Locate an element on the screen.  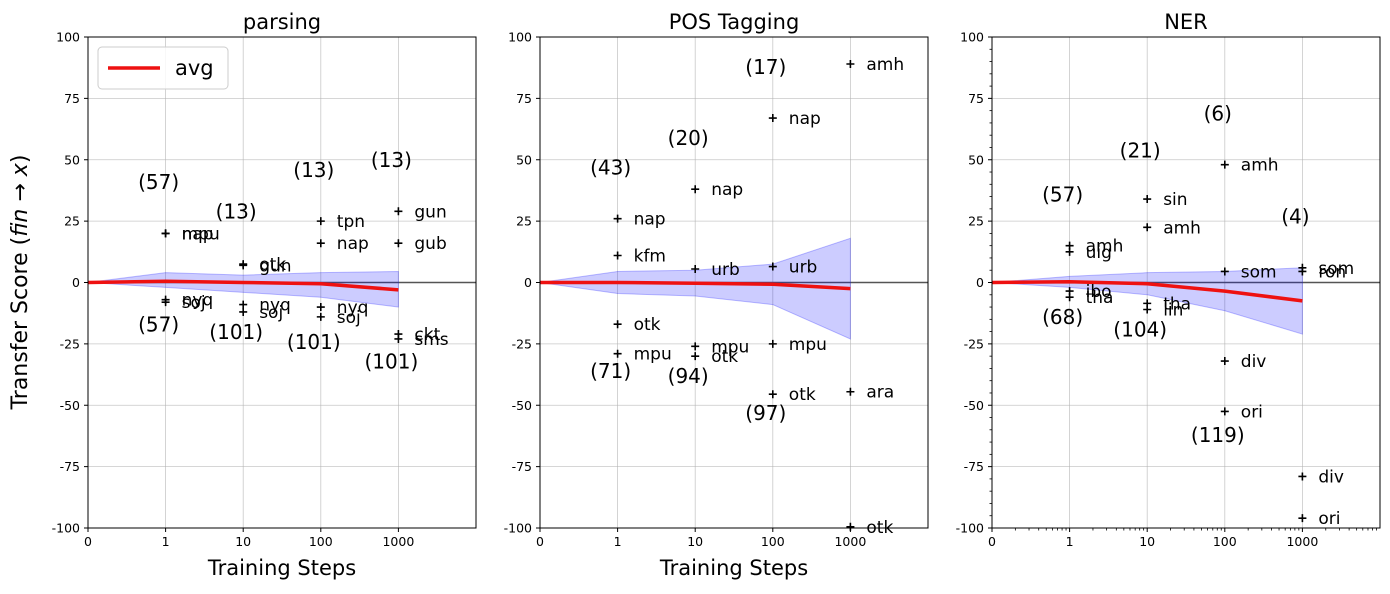
point-label-ibo: ibo is located at coordinates (1099, 292).